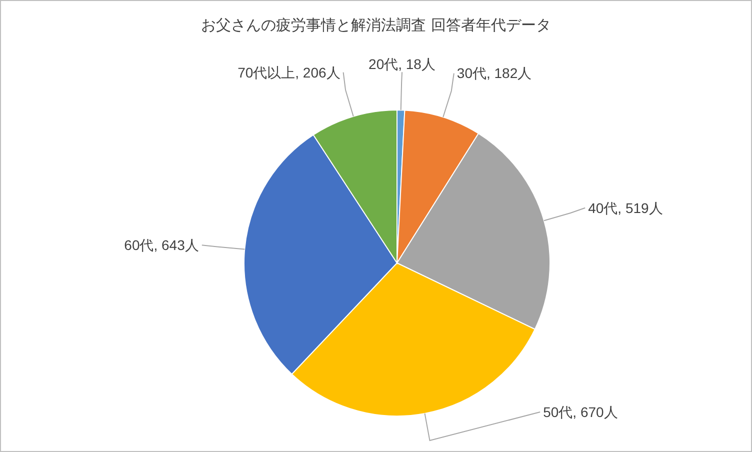 This screenshot has width=752, height=452. What do you see at coordinates (494, 73) in the screenshot?
I see `slice-label: 30代, 182人` at bounding box center [494, 73].